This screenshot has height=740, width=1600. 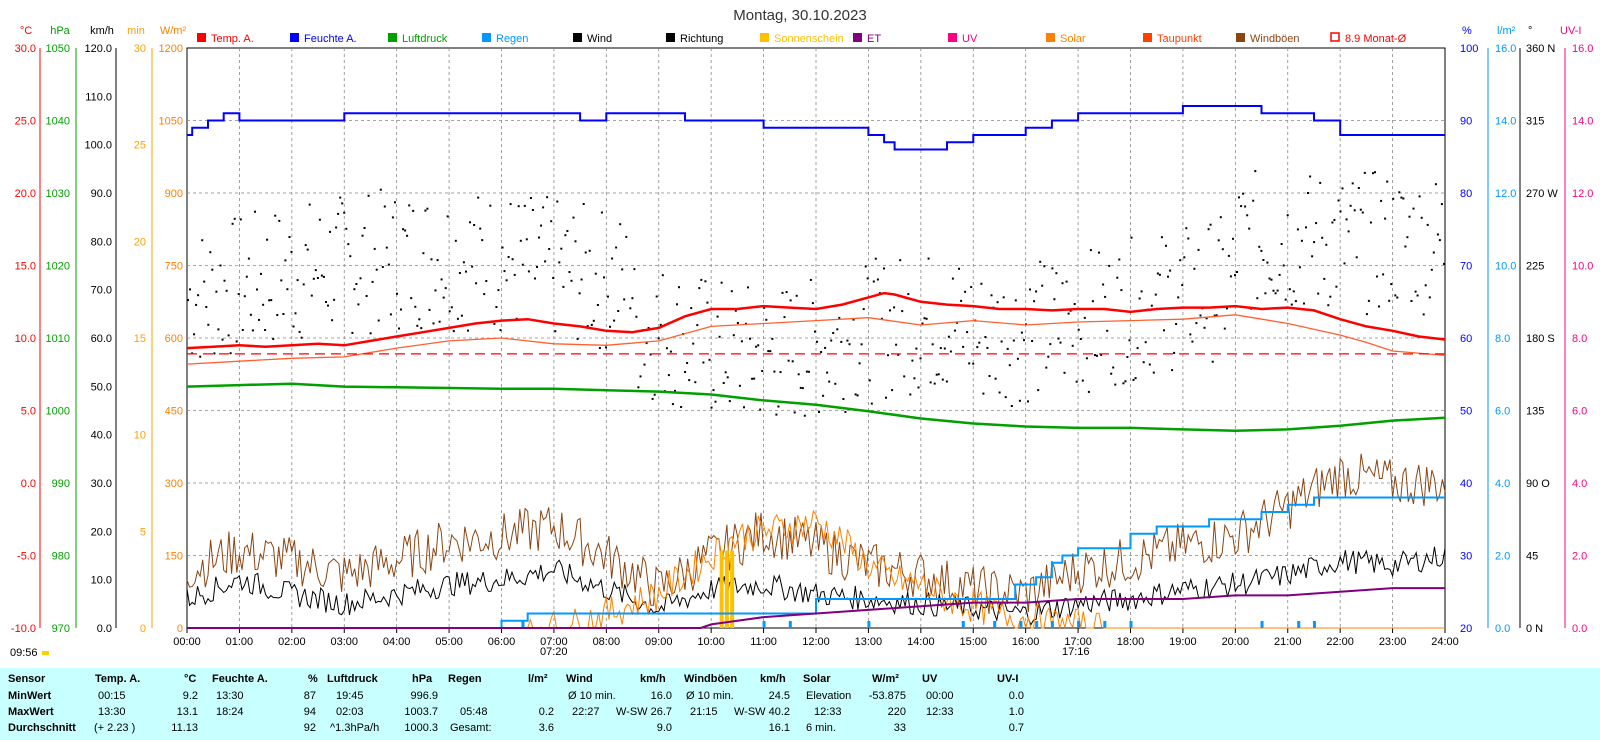 I want to click on stats-min-solar-label: Elevation, so click(x=829, y=696).